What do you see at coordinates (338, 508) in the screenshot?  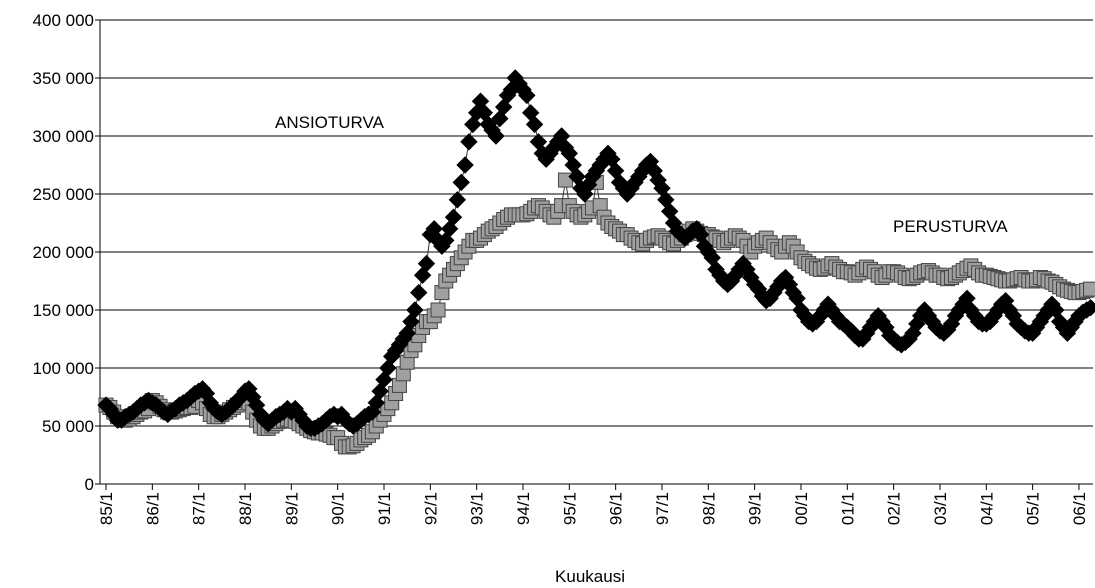 I see `x-tick-label: 90/1` at bounding box center [338, 508].